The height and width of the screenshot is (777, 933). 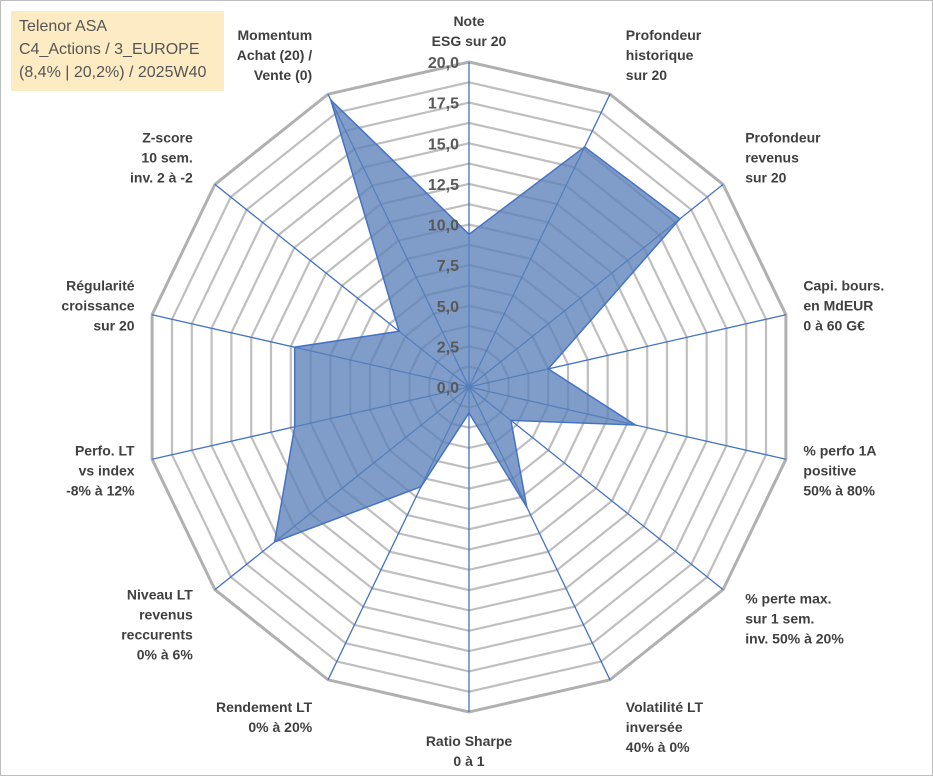 What do you see at coordinates (839, 470) in the screenshot?
I see `category-label: % perfo 1A positive 50% à 80%` at bounding box center [839, 470].